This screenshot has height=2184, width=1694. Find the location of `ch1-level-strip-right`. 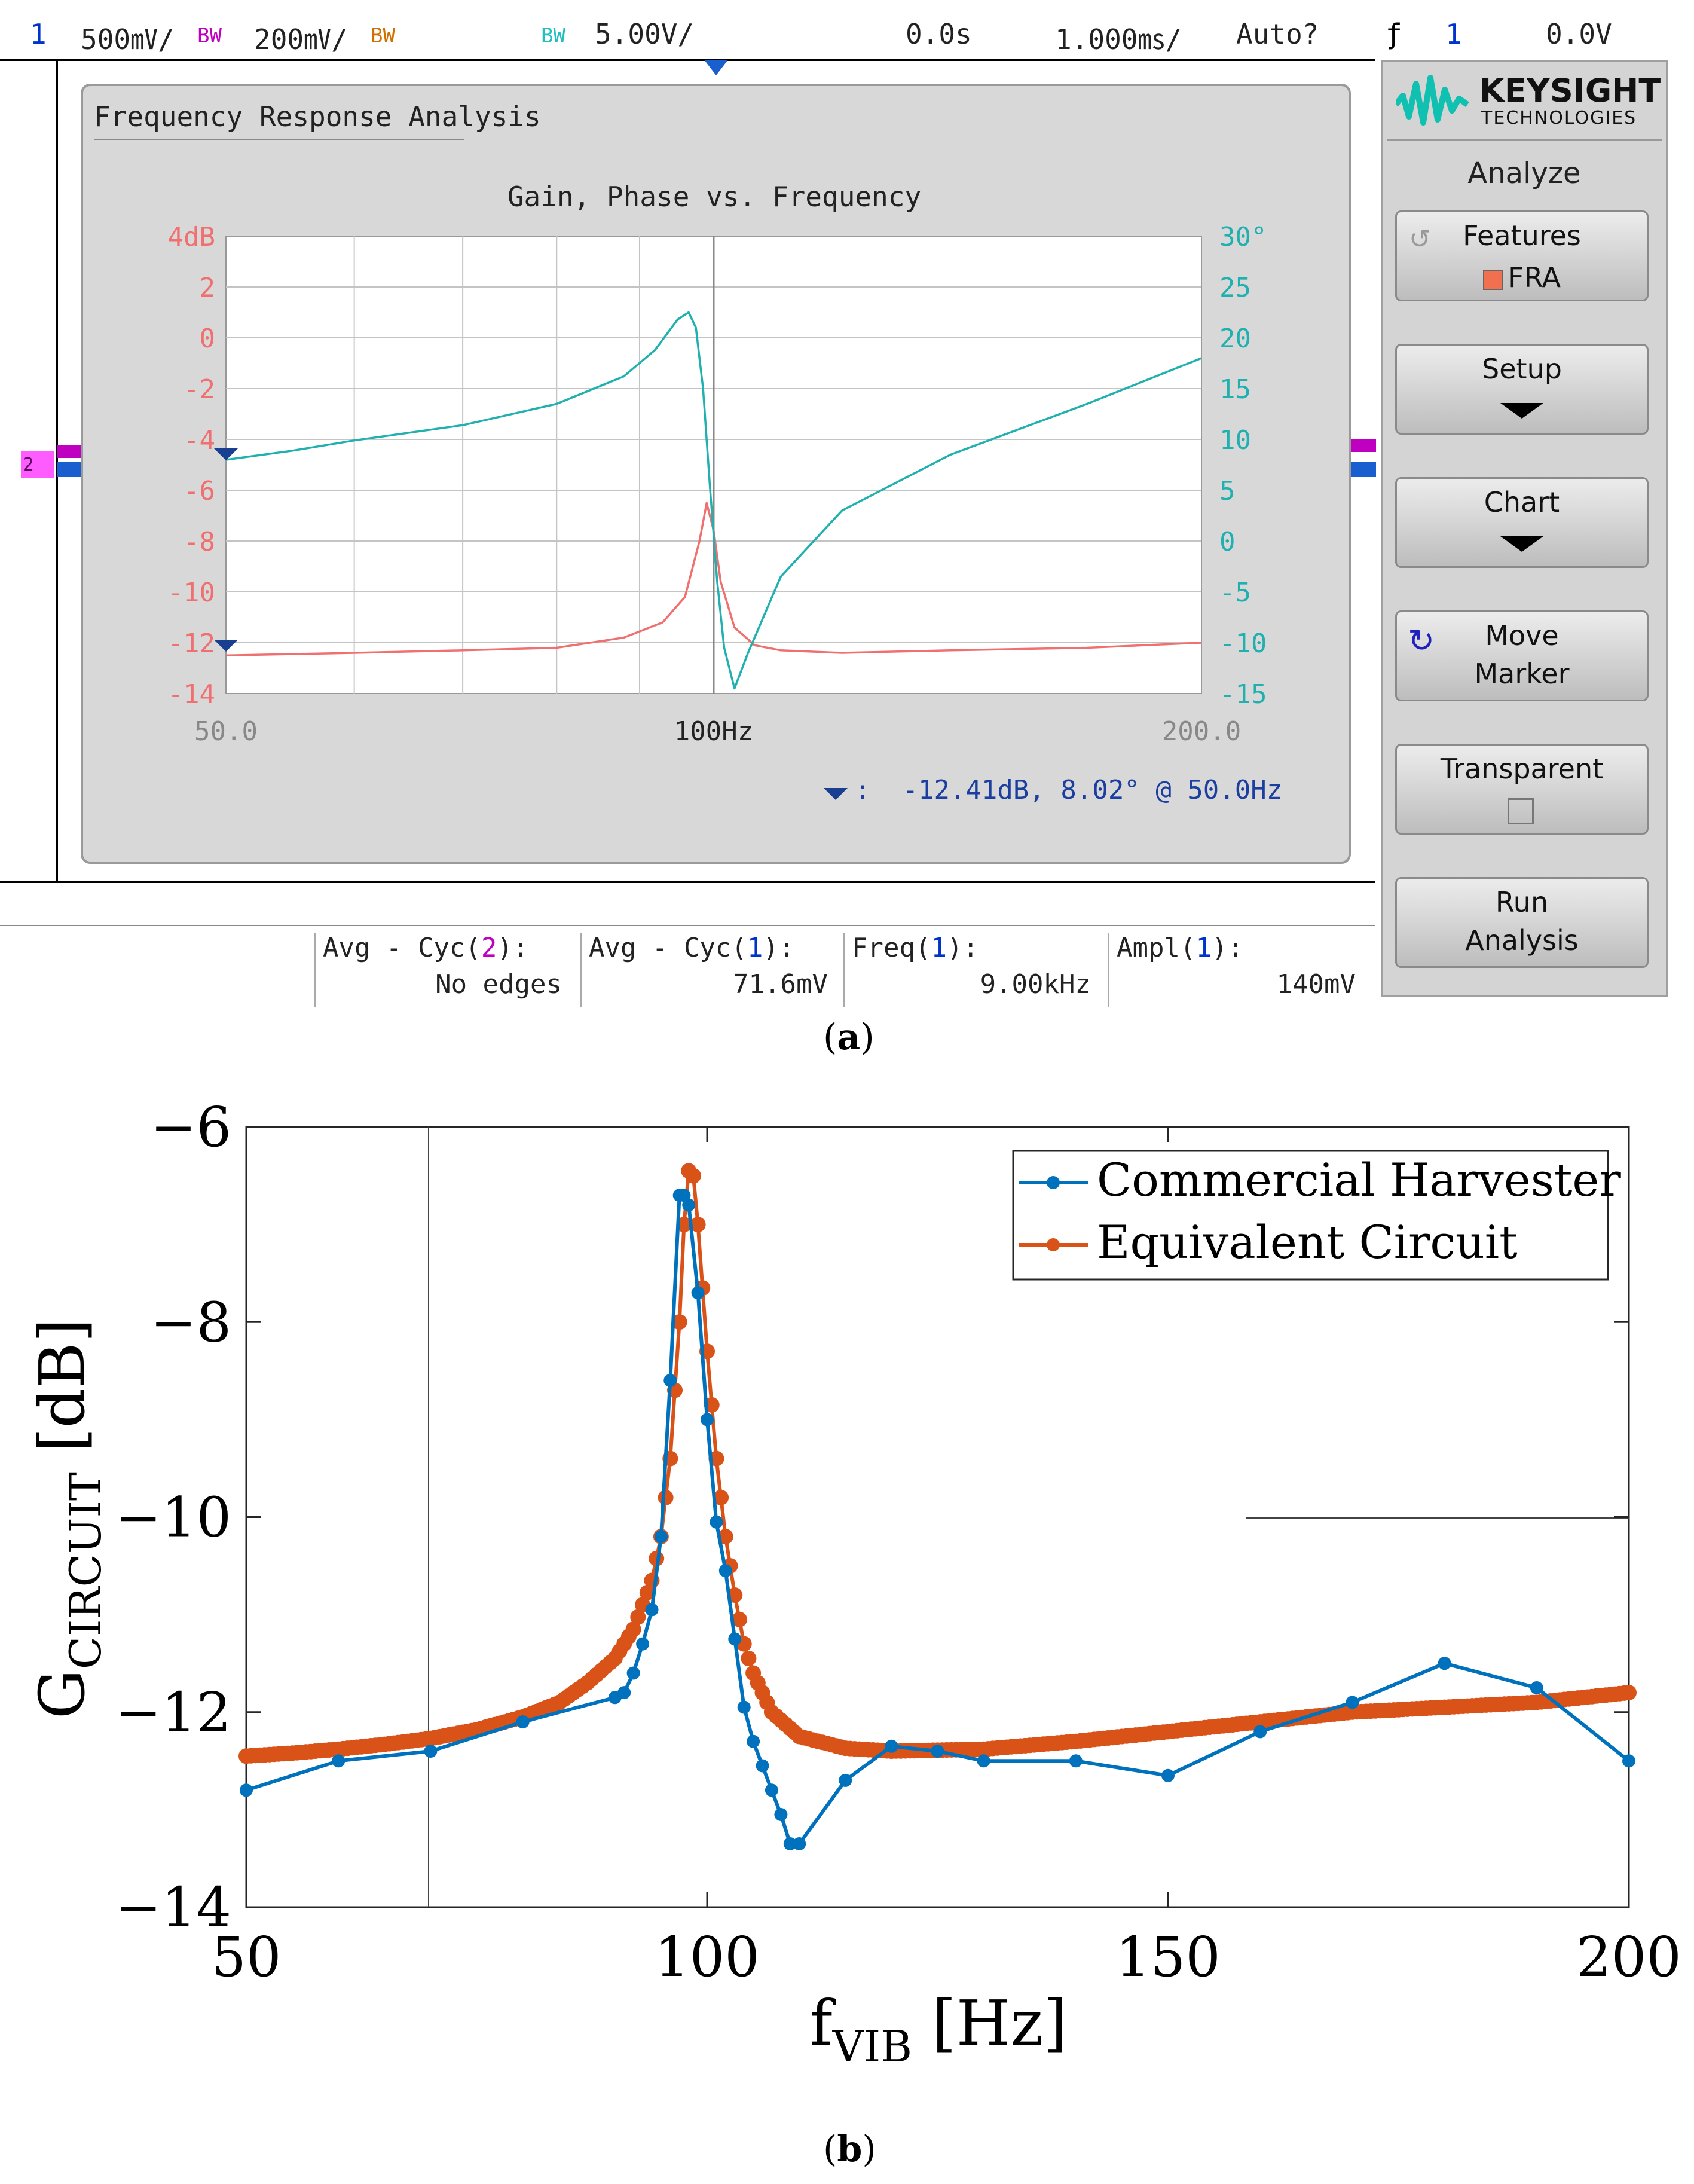

ch1-level-strip-right is located at coordinates (1363, 469).